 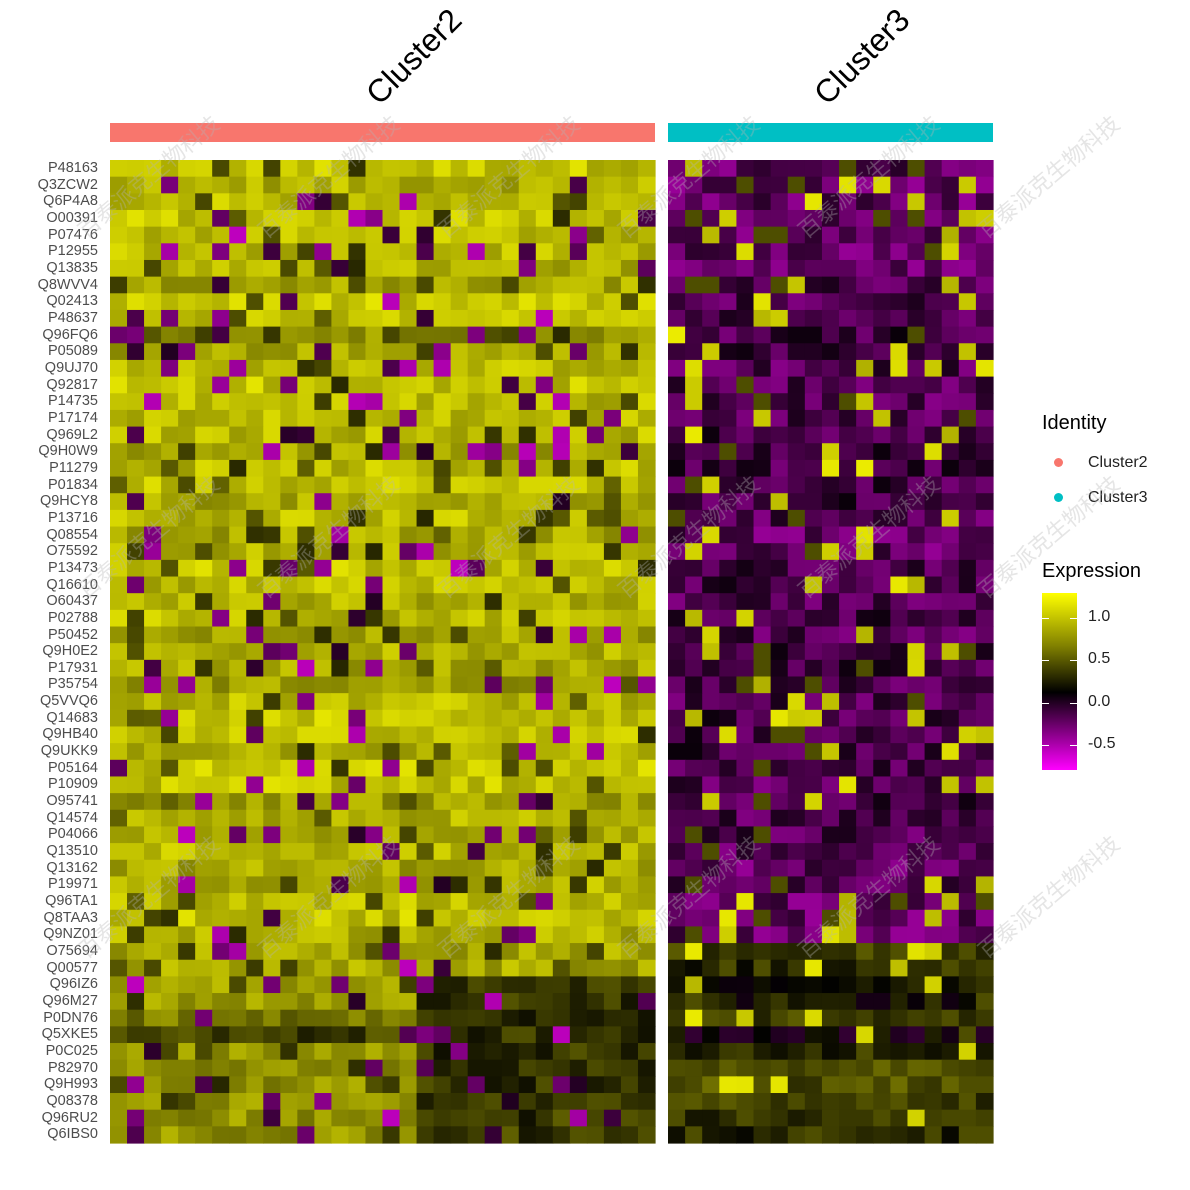 What do you see at coordinates (73, 667) in the screenshot?
I see `gene-label-P17931: P17931` at bounding box center [73, 667].